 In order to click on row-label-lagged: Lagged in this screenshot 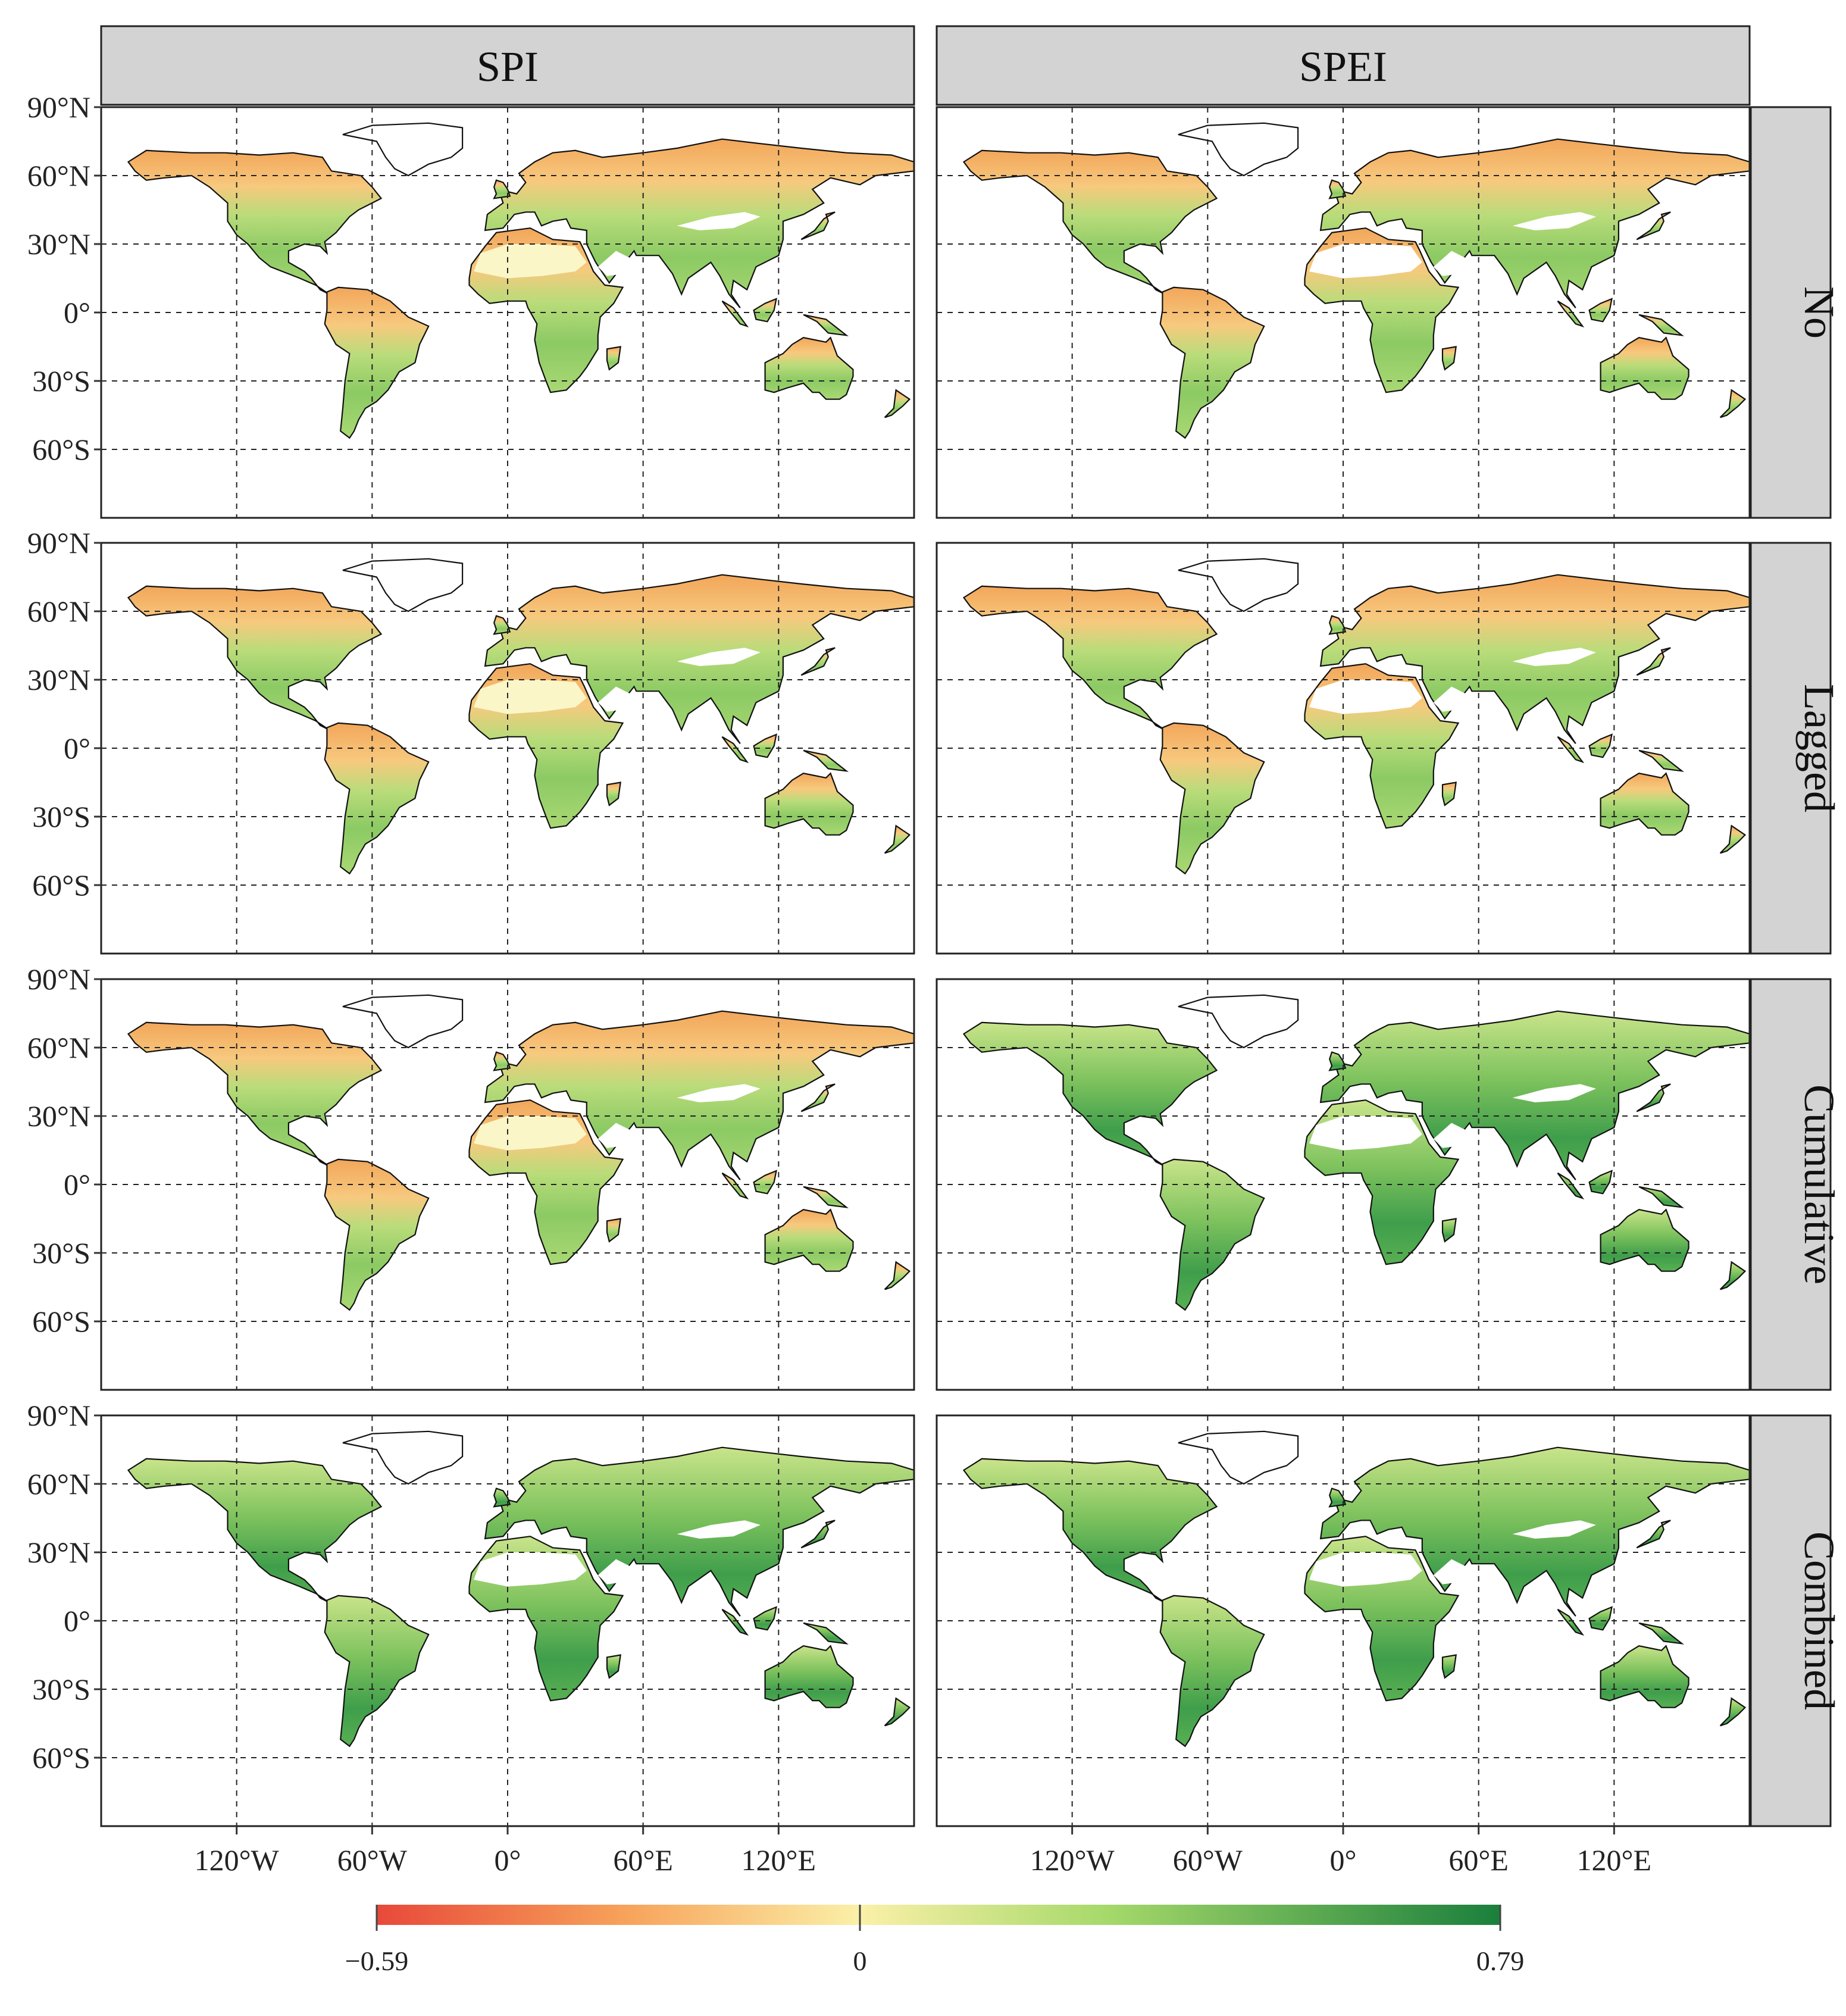, I will do `click(1819, 748)`.